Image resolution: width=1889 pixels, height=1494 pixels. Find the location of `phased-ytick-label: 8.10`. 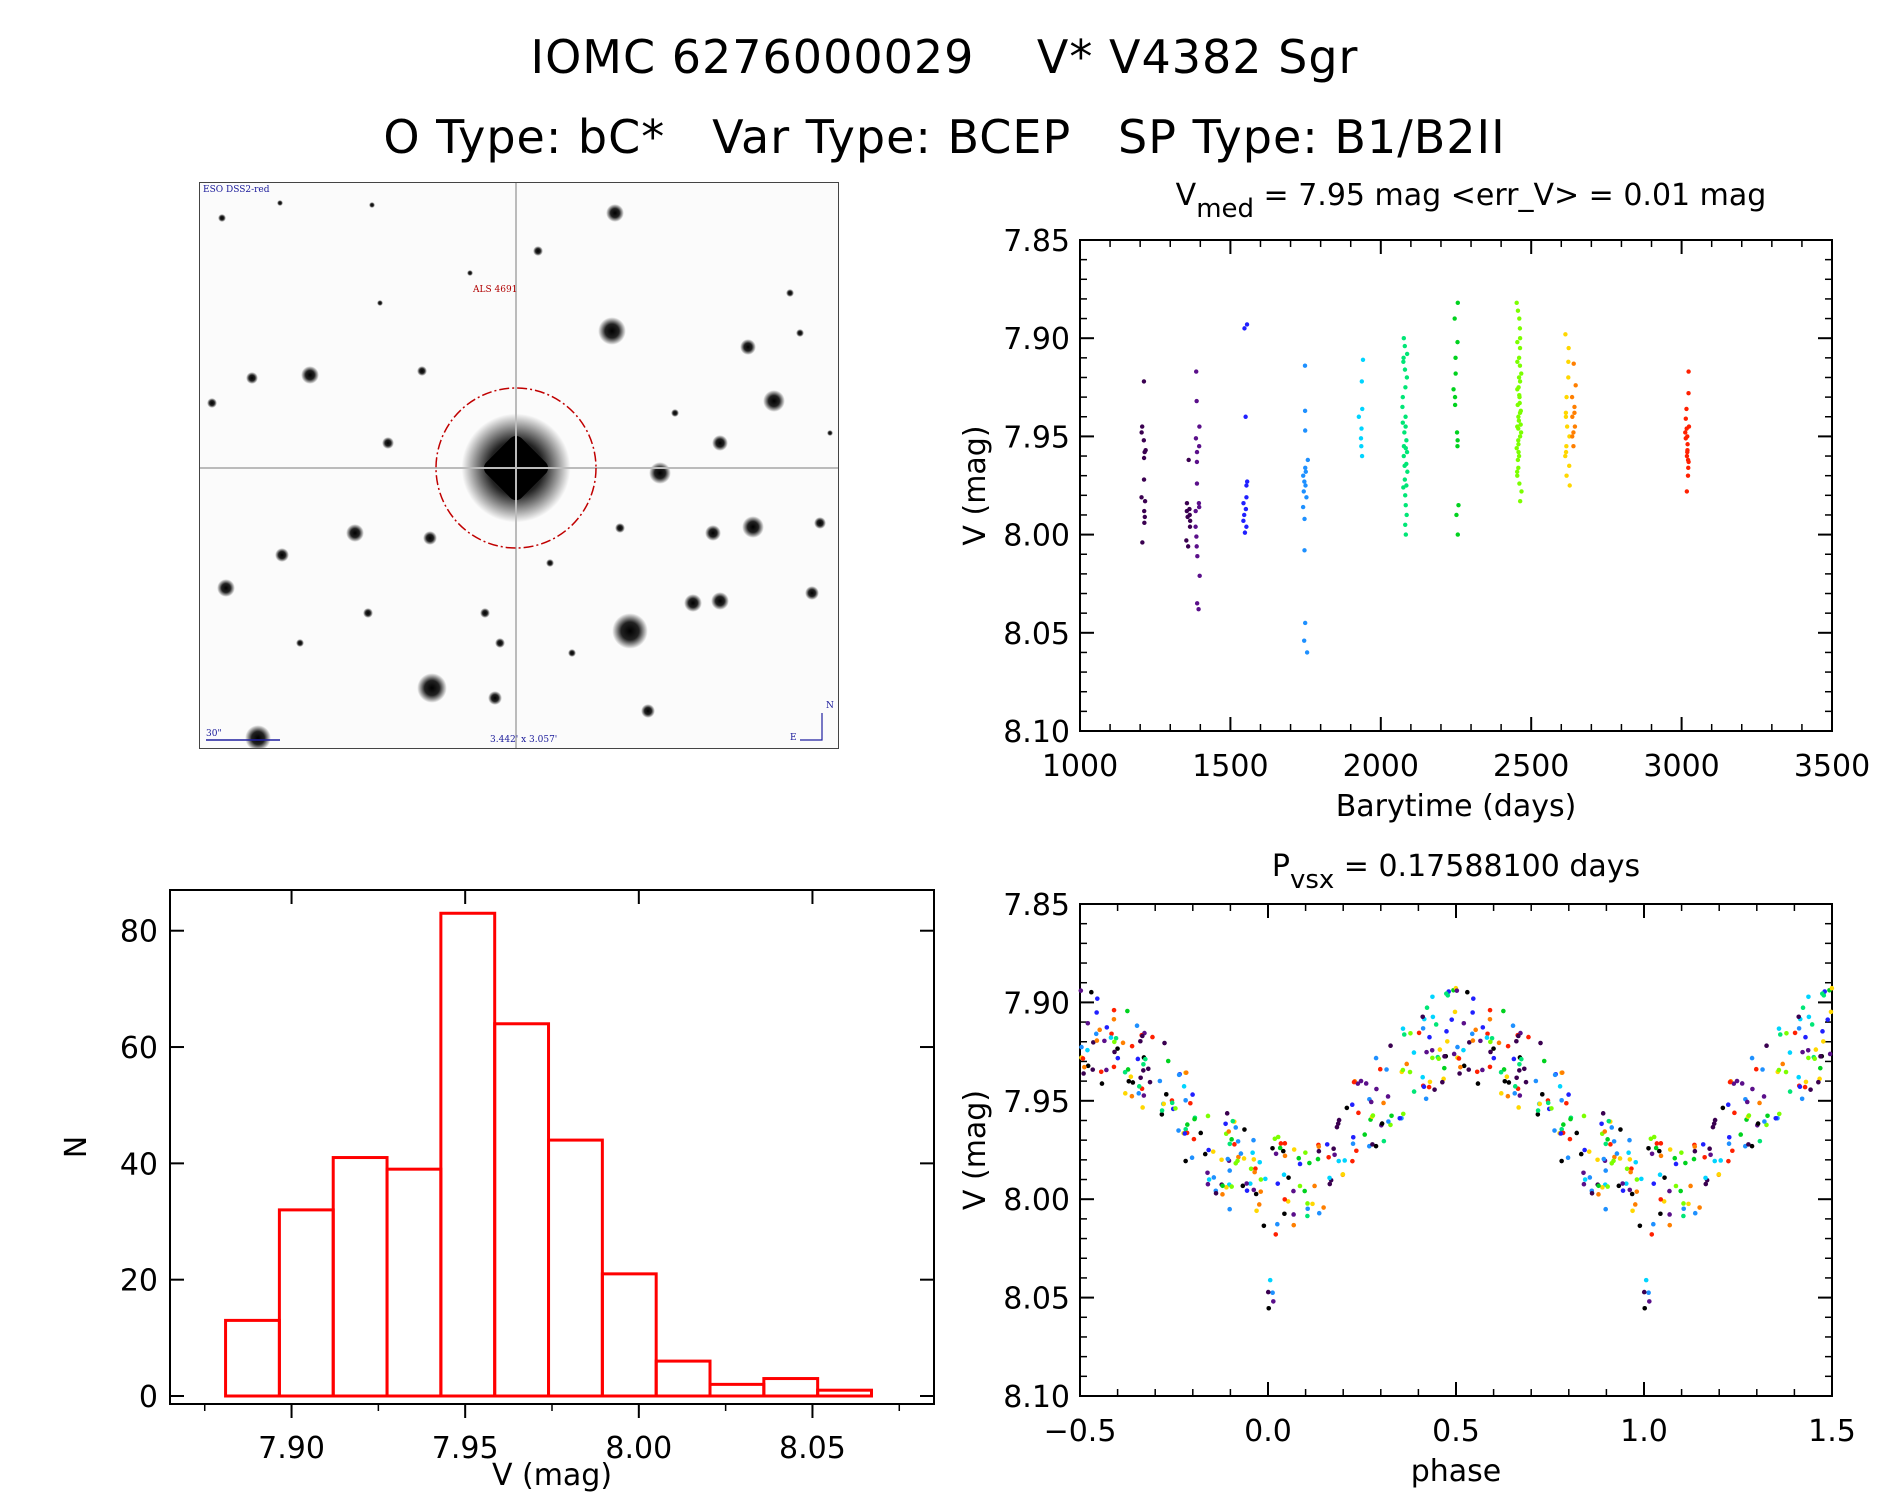

phased-ytick-label: 8.10 is located at coordinates (1036, 1397).